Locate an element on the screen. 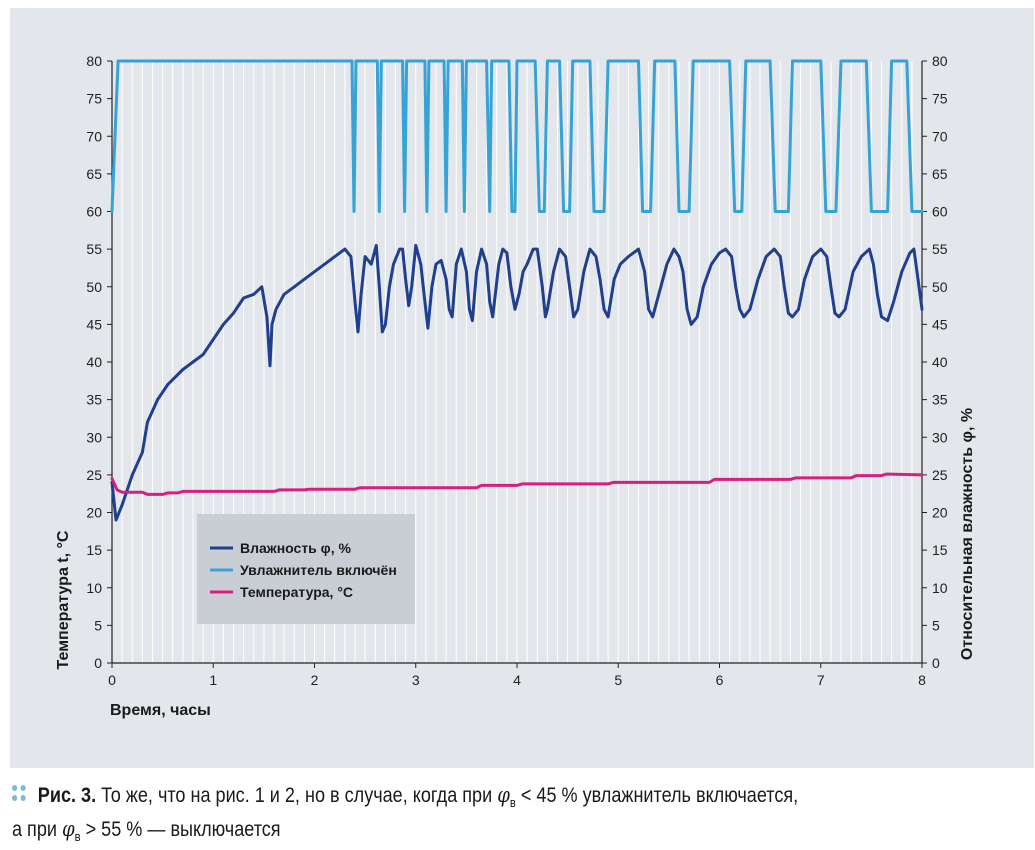 This screenshot has width=1035, height=850. y-tick-label-left: 65 is located at coordinates (94, 174).